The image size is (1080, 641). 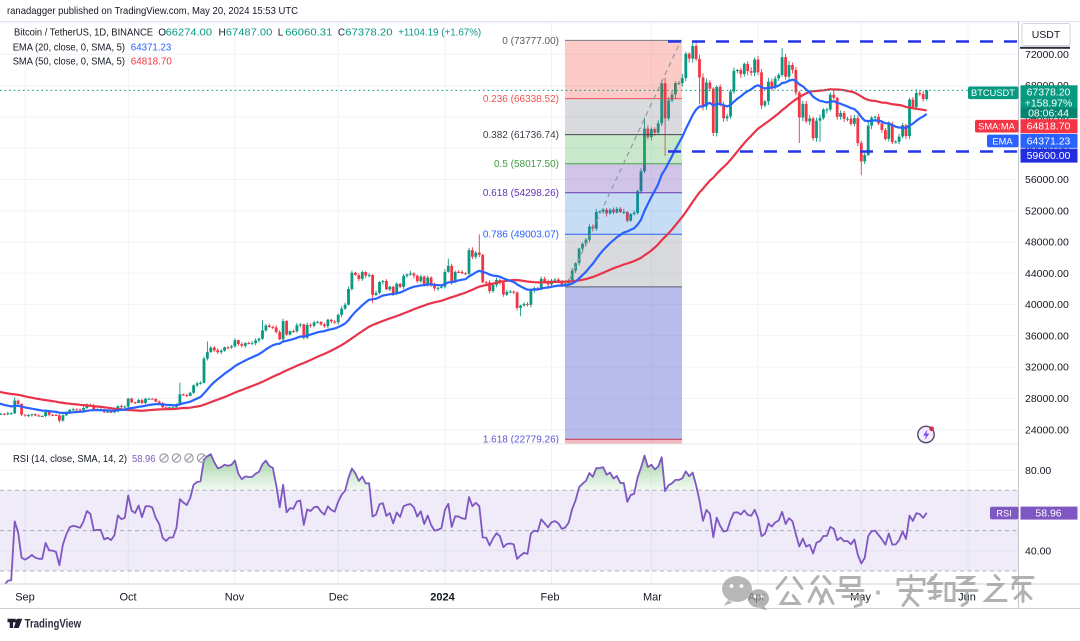 I want to click on svg-text: Dec, so click(x=339, y=598).